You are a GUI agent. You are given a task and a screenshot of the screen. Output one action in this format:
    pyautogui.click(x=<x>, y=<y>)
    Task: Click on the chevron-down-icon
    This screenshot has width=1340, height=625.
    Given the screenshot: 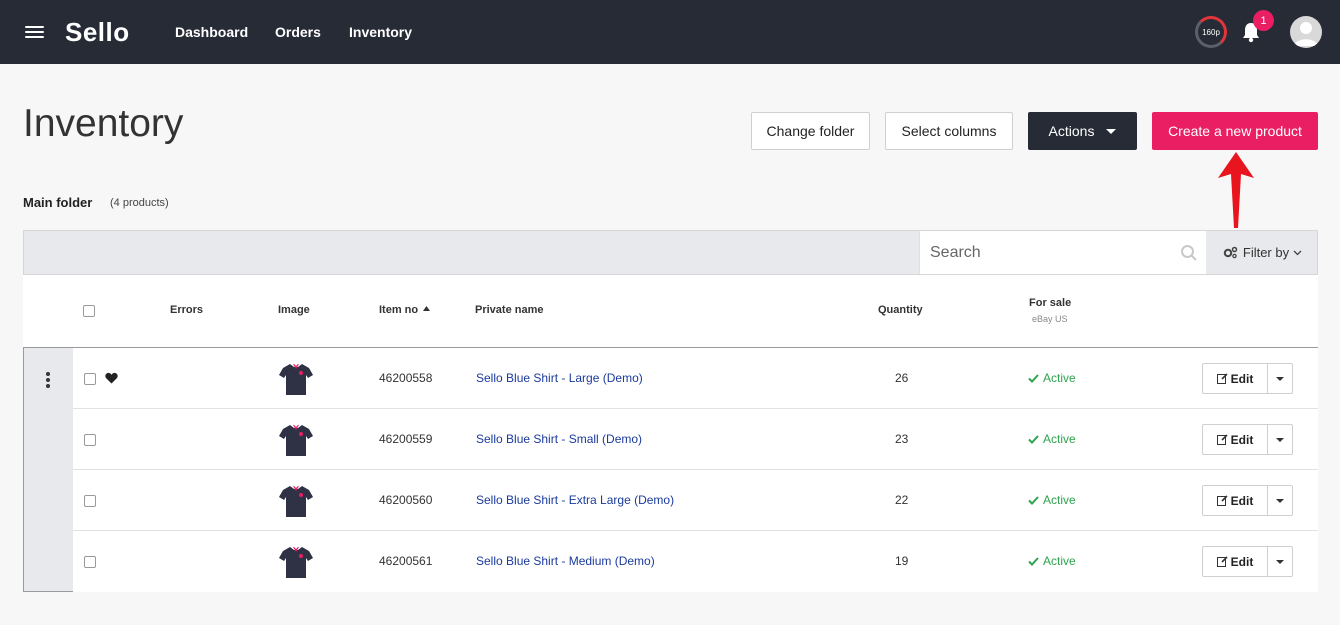 What is the action you would take?
    pyautogui.click(x=1297, y=252)
    